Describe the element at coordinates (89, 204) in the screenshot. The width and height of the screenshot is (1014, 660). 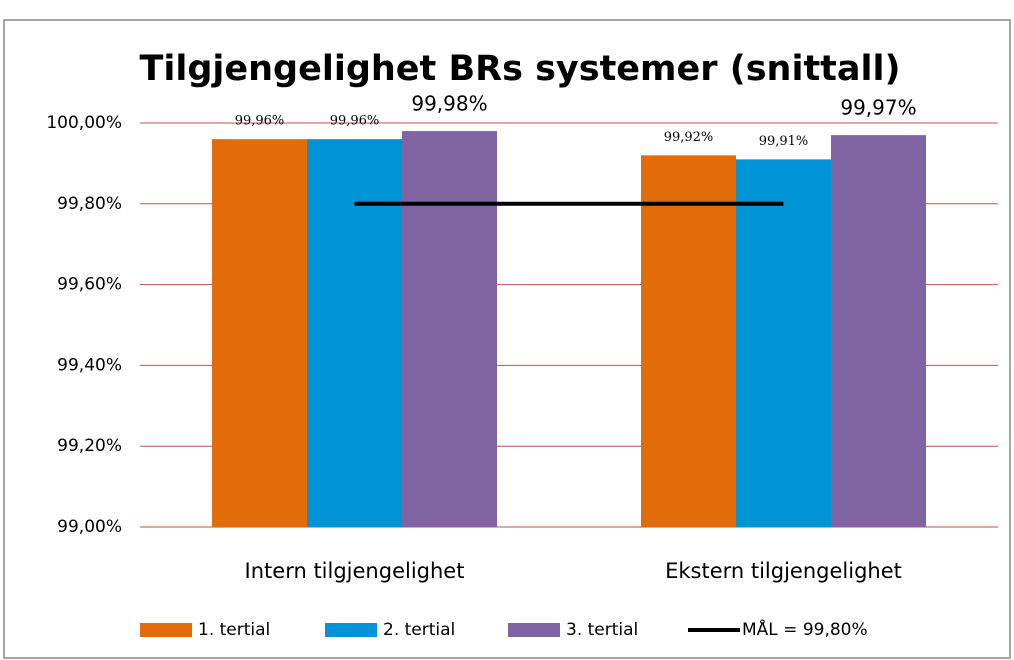
I see `y-tick-label: 99,80%` at that location.